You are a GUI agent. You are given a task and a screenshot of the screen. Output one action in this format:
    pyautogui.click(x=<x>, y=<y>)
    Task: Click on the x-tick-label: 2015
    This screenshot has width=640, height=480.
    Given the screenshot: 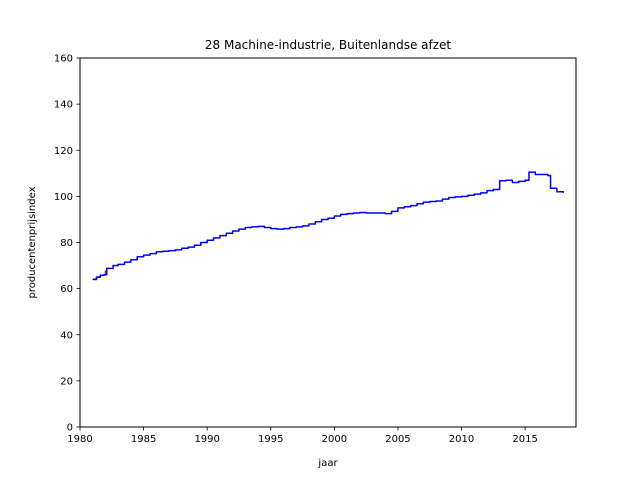 What is the action you would take?
    pyautogui.click(x=524, y=439)
    